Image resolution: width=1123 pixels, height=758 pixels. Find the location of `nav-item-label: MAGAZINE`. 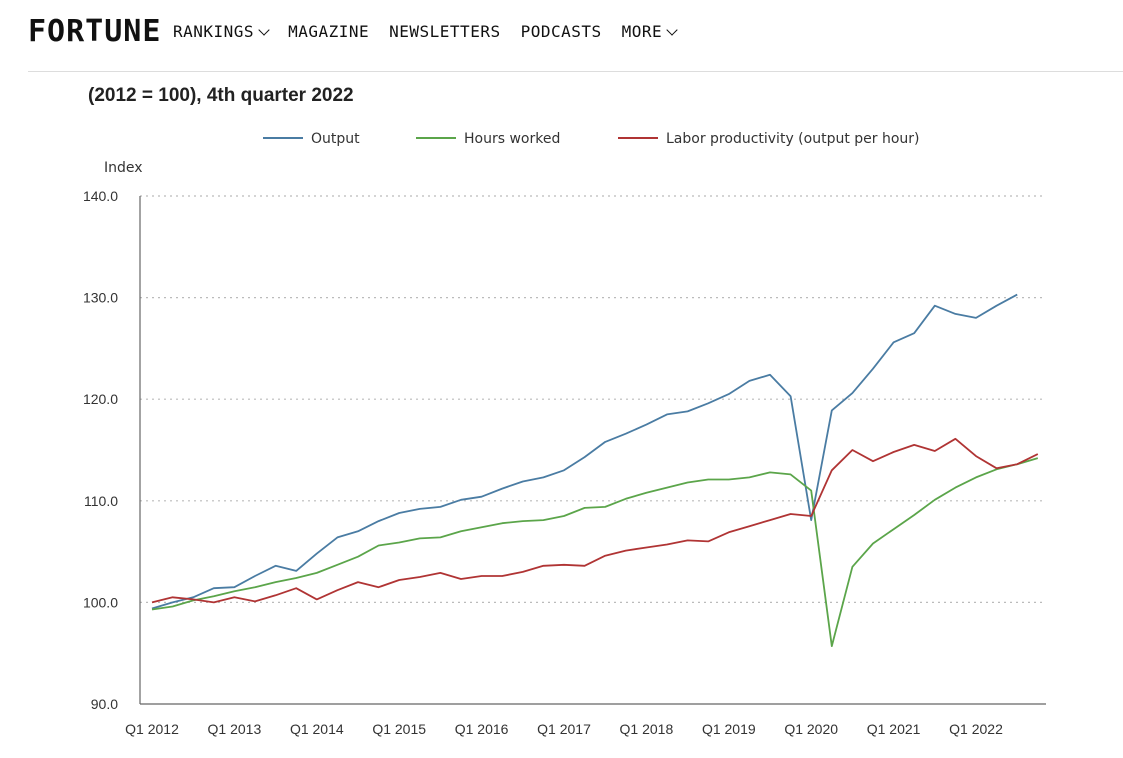

nav-item-label: MAGAZINE is located at coordinates (329, 31).